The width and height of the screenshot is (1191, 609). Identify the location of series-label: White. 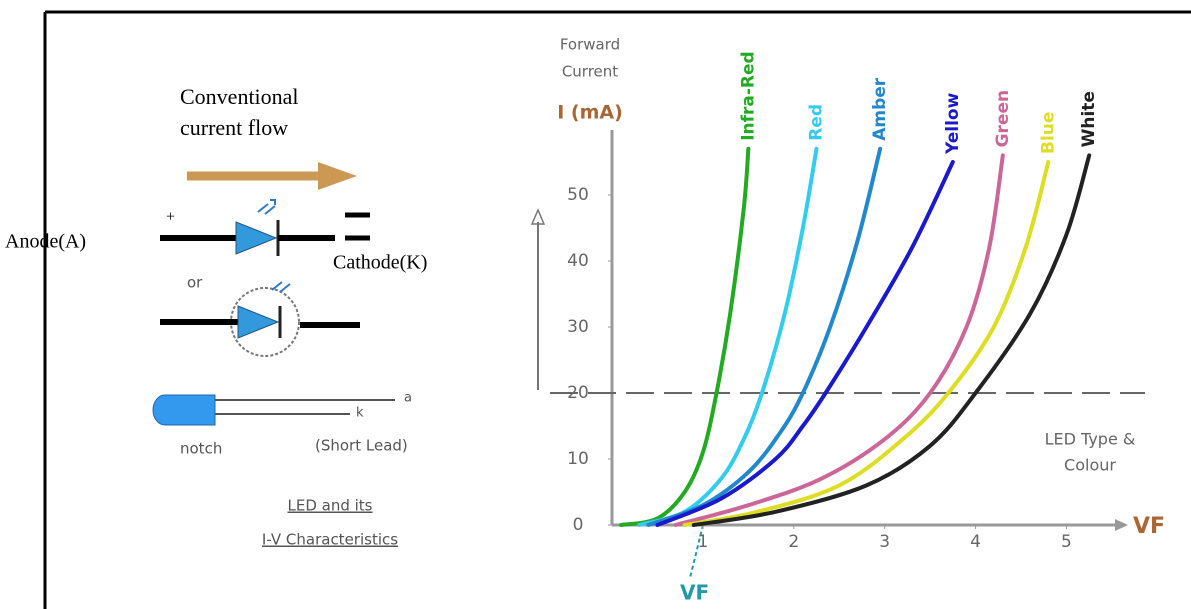
(1089, 119).